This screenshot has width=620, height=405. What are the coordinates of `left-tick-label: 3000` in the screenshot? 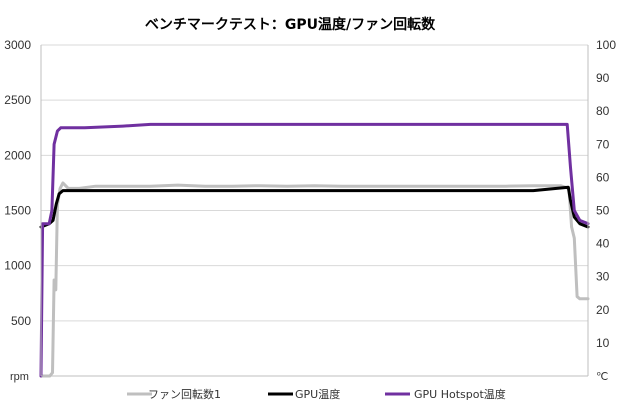 It's located at (17, 45).